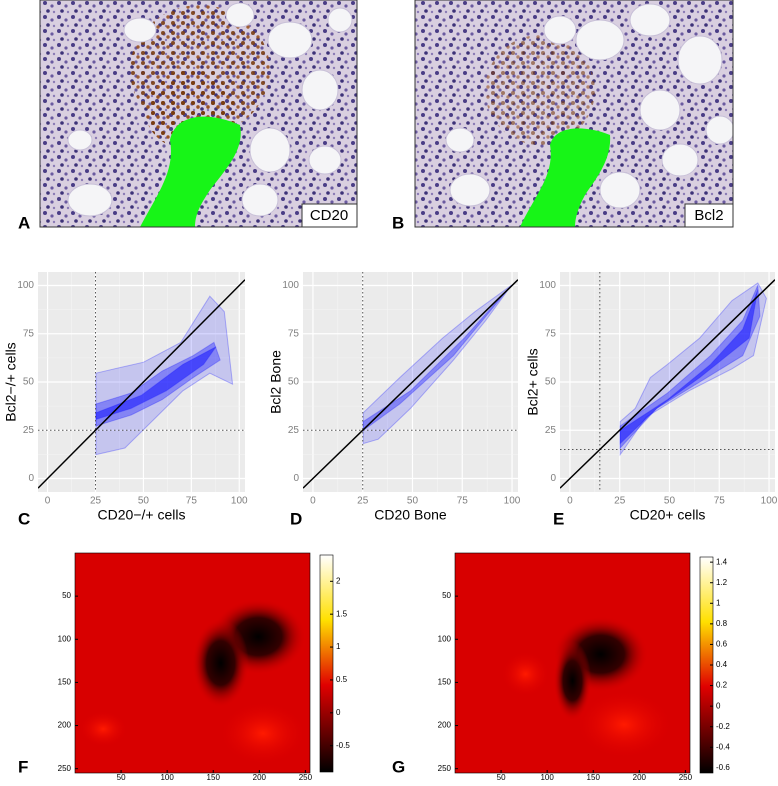 This screenshot has width=778, height=786. What do you see at coordinates (343, 745) in the screenshot?
I see `colorbar-tick-label: -0.5` at bounding box center [343, 745].